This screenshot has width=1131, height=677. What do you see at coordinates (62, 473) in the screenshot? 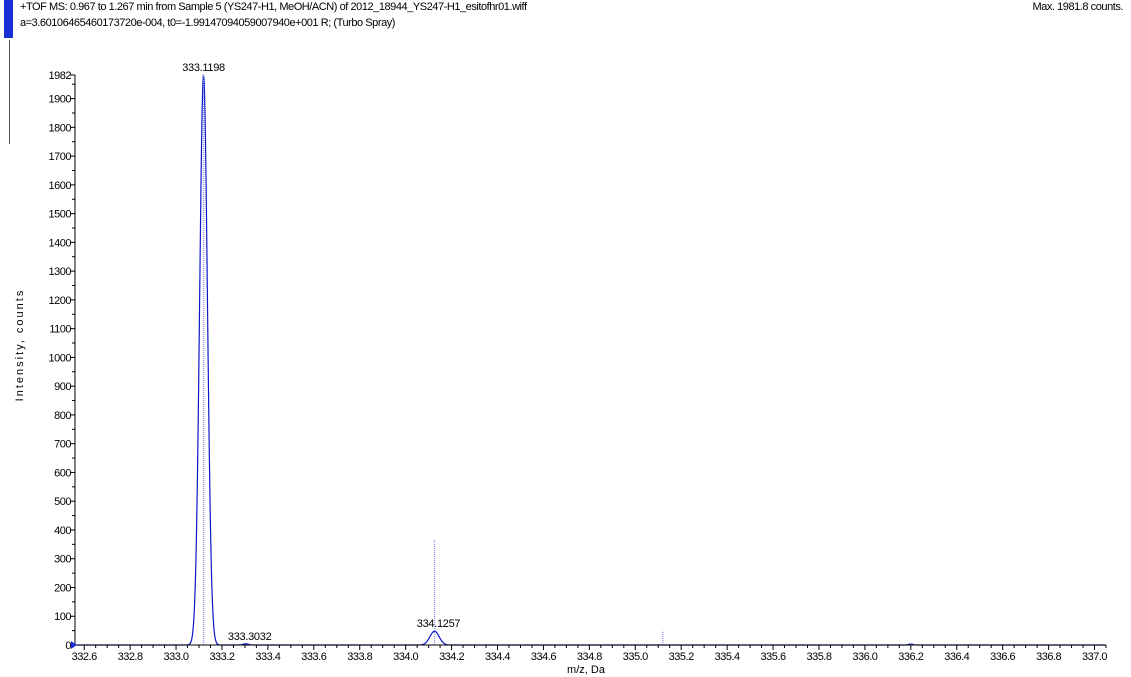
I see `y-tick-label: 600` at bounding box center [62, 473].